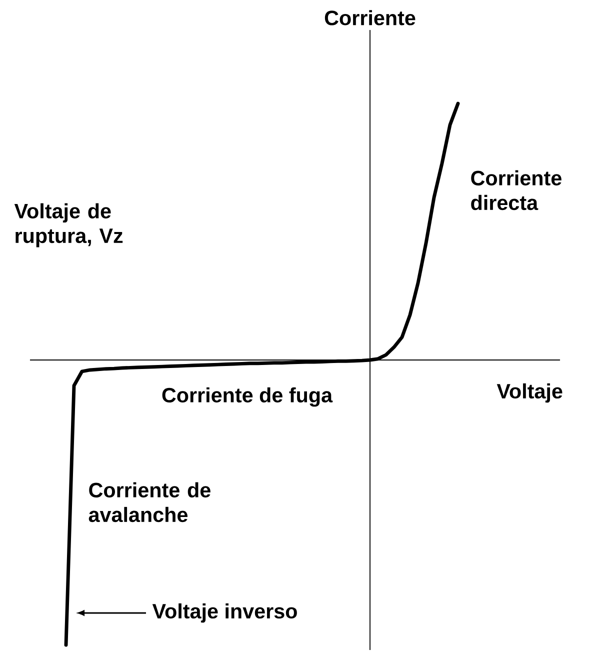  I want to click on y-axis-title: Corriente, so click(370, 18).